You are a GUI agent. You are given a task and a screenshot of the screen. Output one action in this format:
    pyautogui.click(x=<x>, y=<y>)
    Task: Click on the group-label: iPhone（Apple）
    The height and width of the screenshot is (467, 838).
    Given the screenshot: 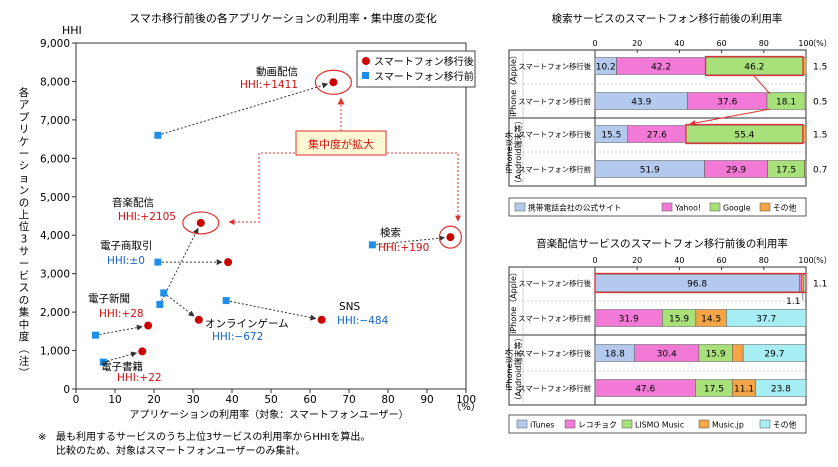 What is the action you would take?
    pyautogui.click(x=513, y=84)
    